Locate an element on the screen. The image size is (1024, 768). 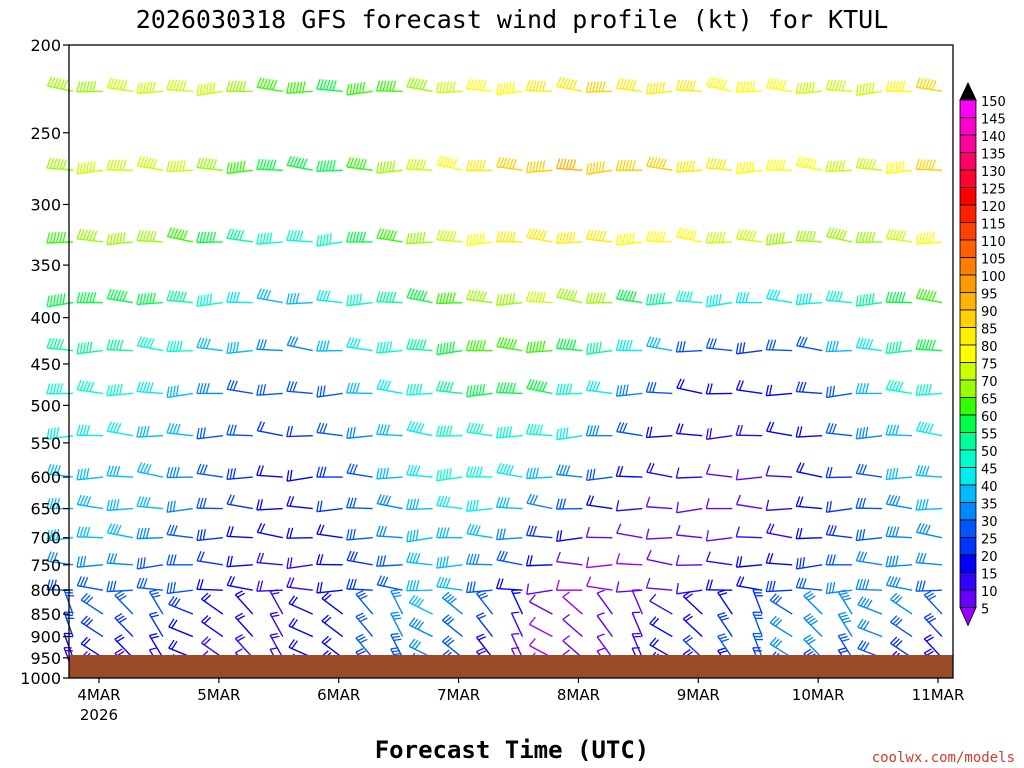
y-tick-label: 900 is located at coordinates (45, 637).